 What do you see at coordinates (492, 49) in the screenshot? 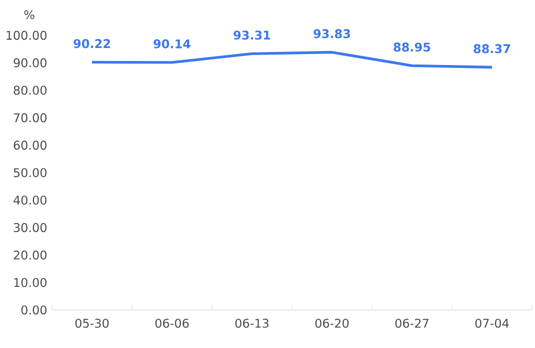
I see `data-label: 88.37` at bounding box center [492, 49].